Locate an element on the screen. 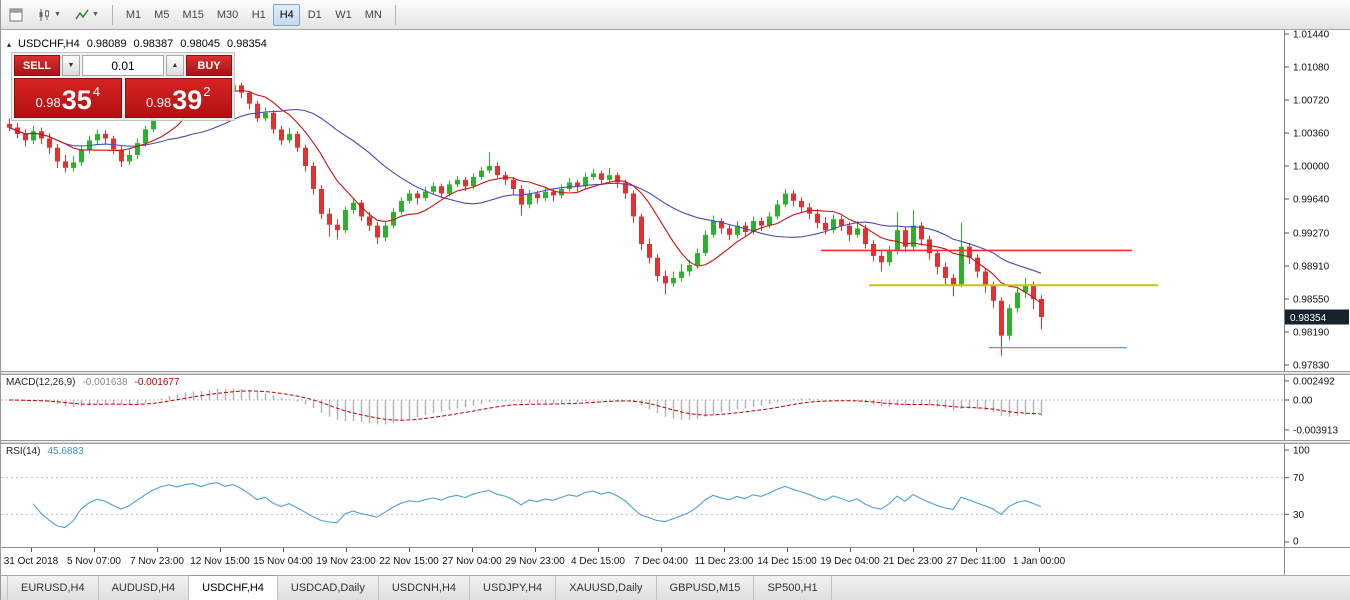 The width and height of the screenshot is (1350, 600). toolbar: ▼ ▼ M1 M5 M15 M30 H1 H4 D1 W1 MN is located at coordinates (675, 15).